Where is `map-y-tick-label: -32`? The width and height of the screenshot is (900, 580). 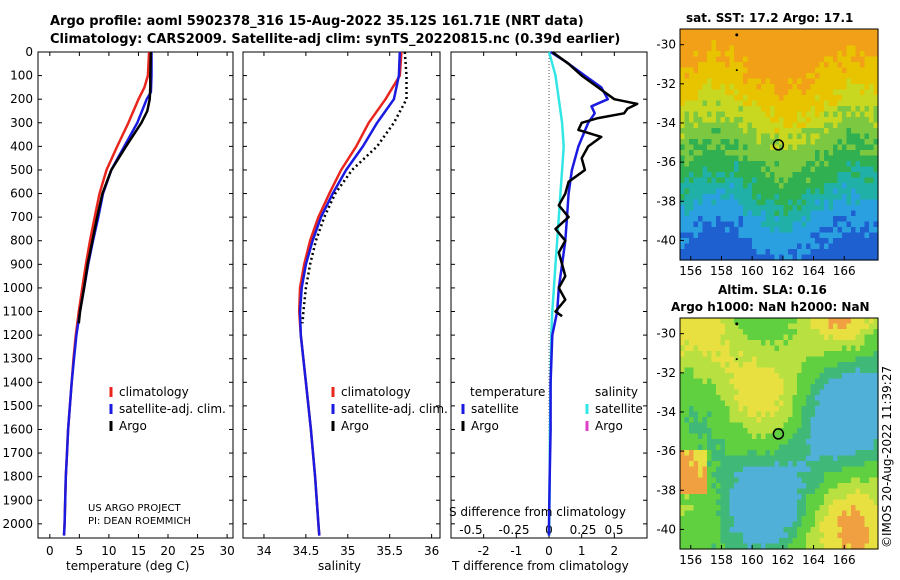 map-y-tick-label: -32 is located at coordinates (666, 373).